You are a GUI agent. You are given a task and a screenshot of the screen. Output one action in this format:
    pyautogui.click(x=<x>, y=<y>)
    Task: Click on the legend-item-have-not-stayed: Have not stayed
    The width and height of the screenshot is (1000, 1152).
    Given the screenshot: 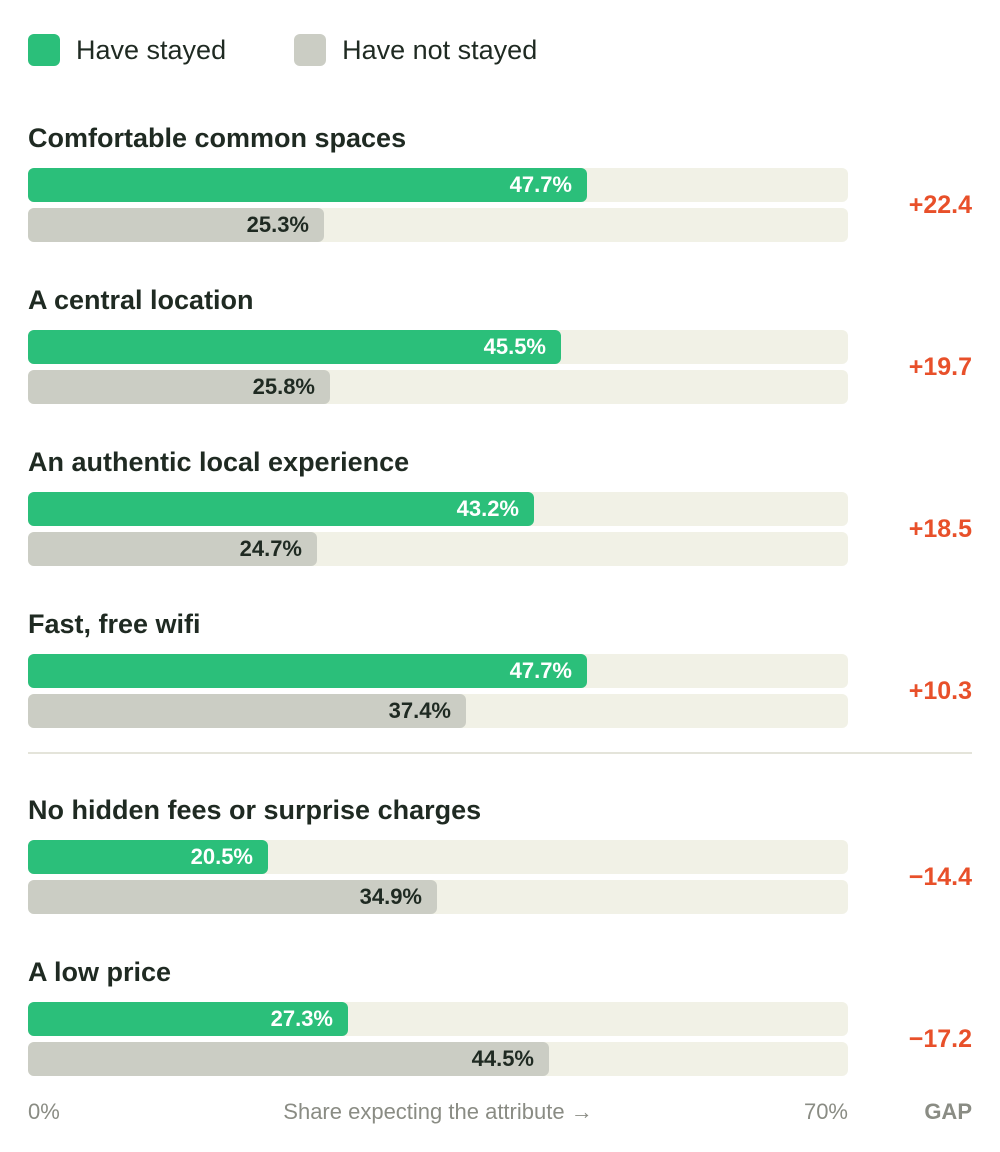 What is the action you would take?
    pyautogui.click(x=415, y=50)
    